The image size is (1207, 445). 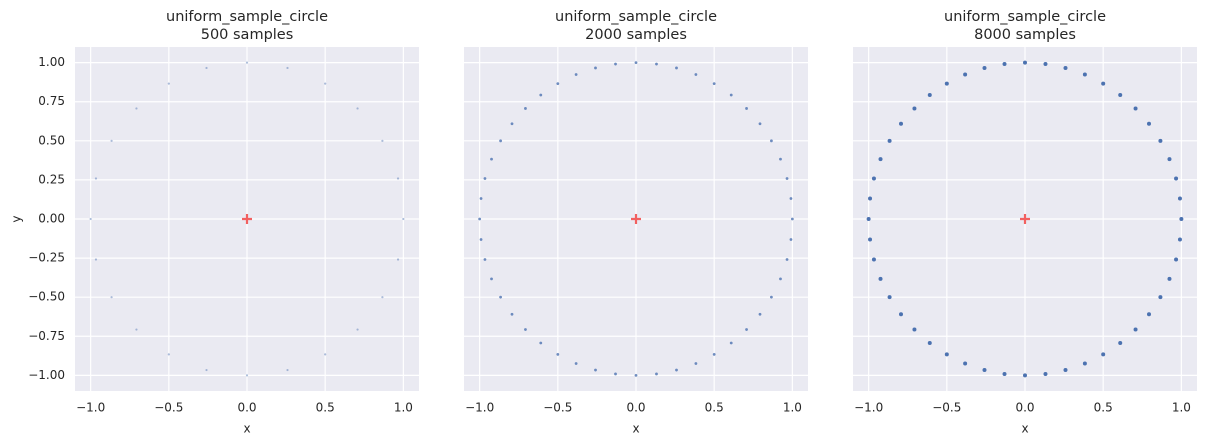 I want to click on chart-title: uniform_sample_circle, so click(x=1025, y=17).